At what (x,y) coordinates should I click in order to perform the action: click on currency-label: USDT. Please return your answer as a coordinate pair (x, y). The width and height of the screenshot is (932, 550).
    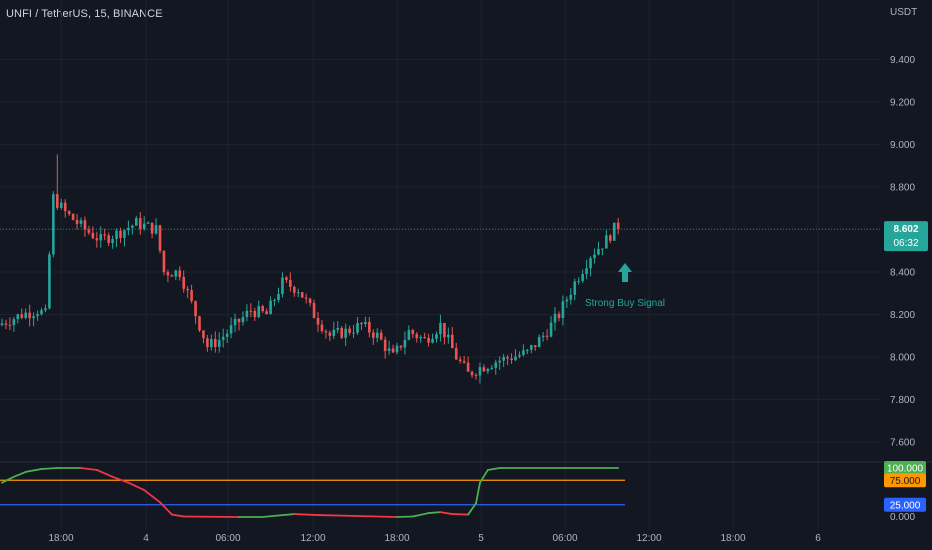
    Looking at the image, I should click on (903, 12).